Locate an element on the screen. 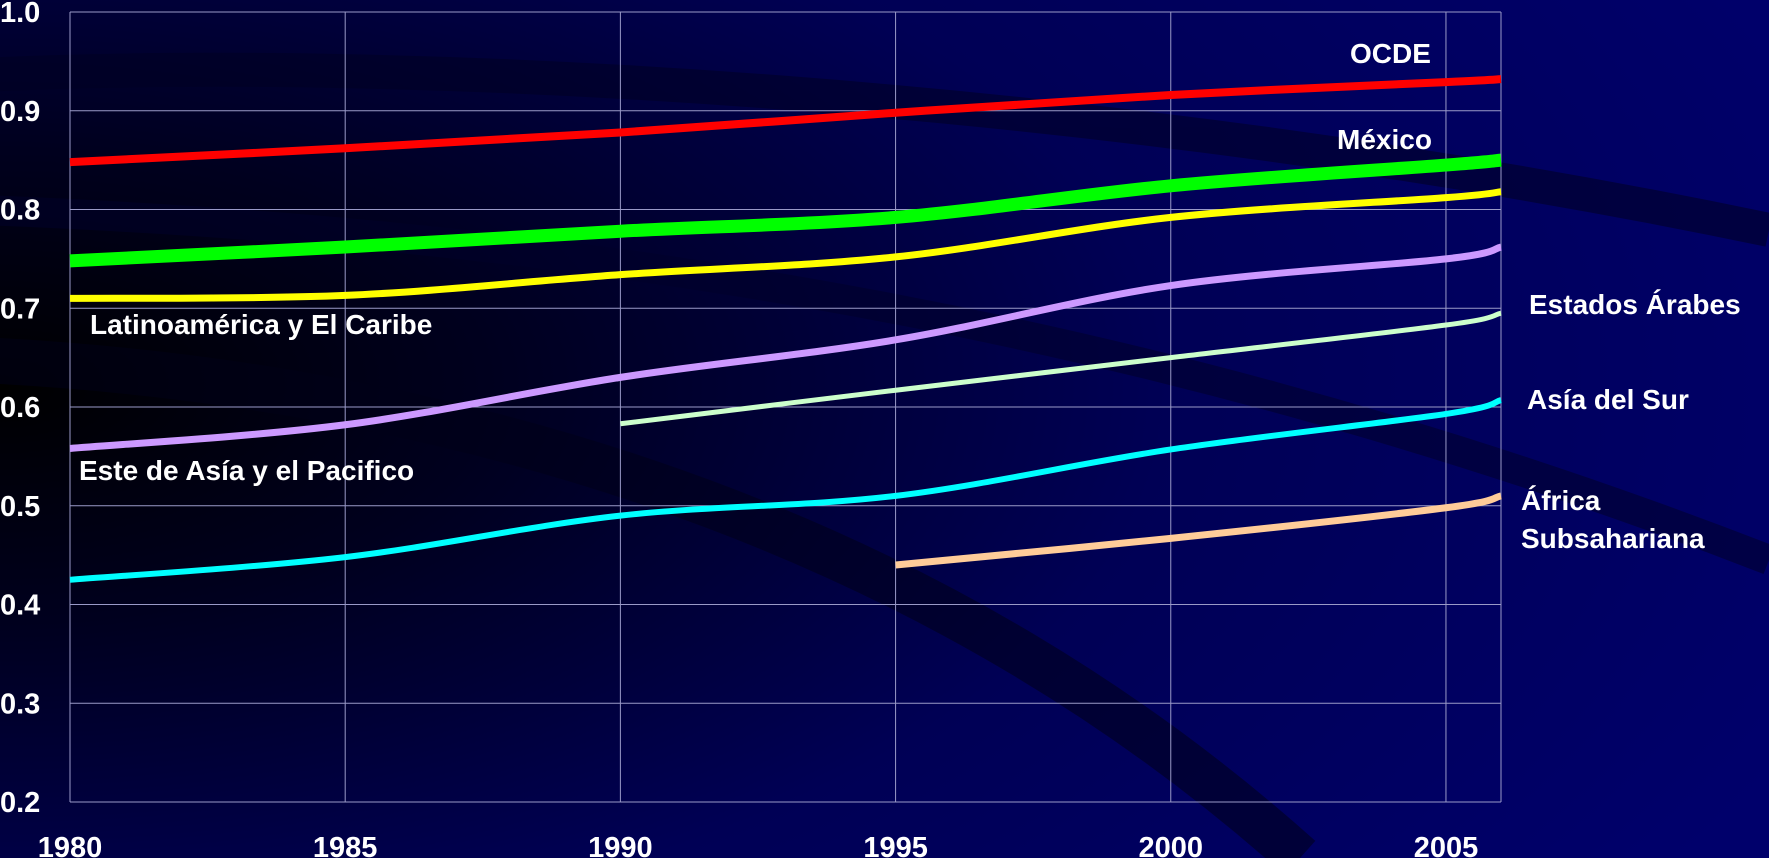 The image size is (1769, 858). x-axis-tick-labels: 1980 1985 1990 1995 2000 2005 is located at coordinates (758, 845).